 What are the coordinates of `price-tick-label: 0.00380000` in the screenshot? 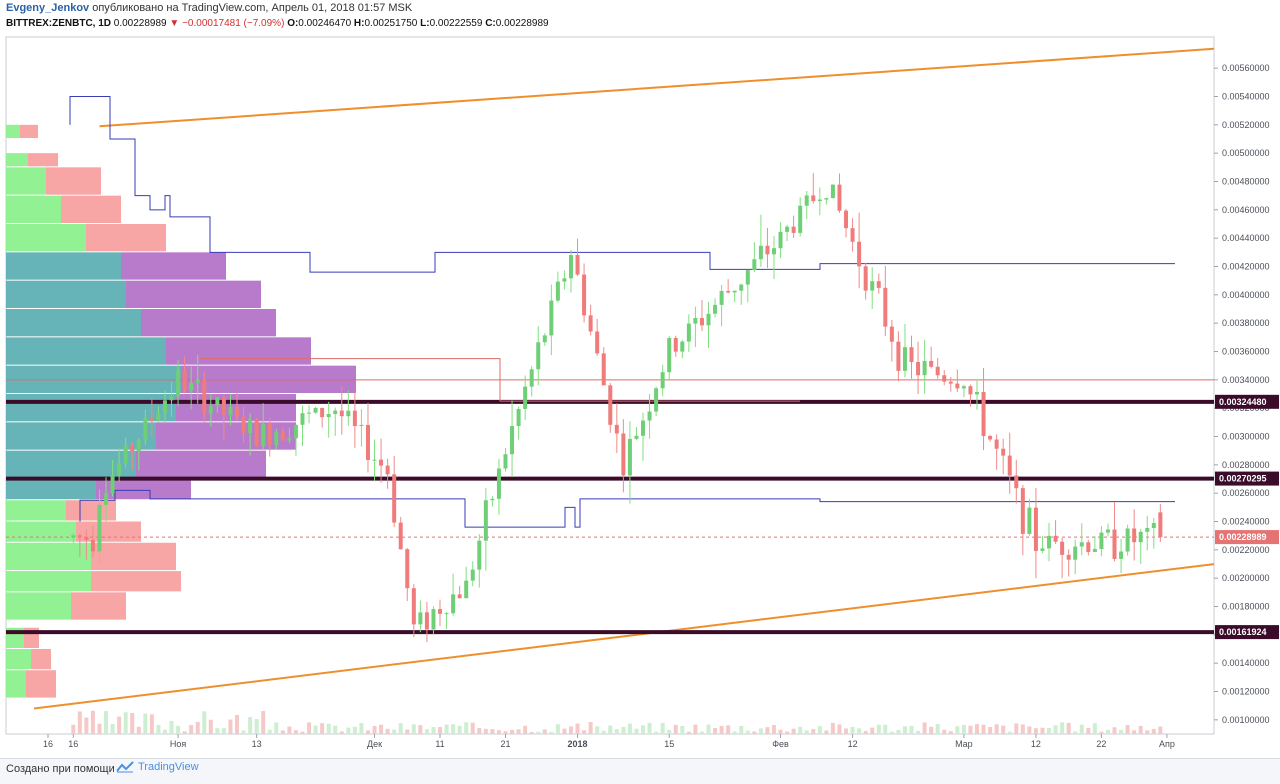 It's located at (1246, 323).